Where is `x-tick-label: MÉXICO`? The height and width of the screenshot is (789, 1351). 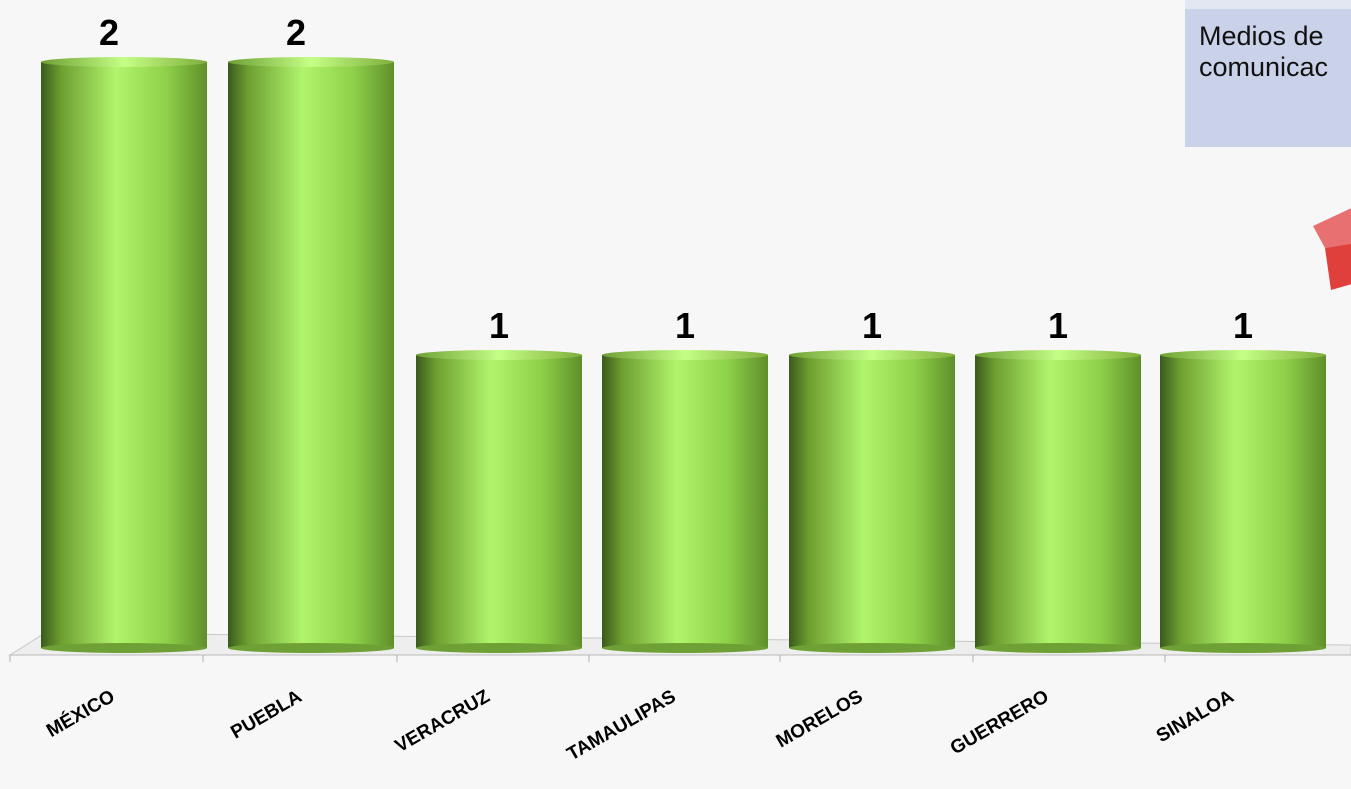 x-tick-label: MÉXICO is located at coordinates (81, 713).